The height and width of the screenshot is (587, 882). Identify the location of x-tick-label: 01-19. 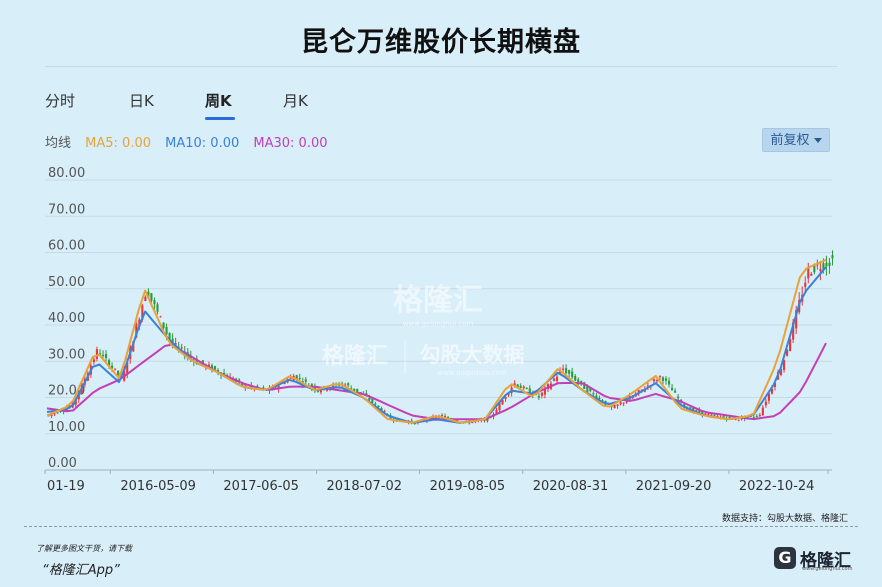
(66, 486).